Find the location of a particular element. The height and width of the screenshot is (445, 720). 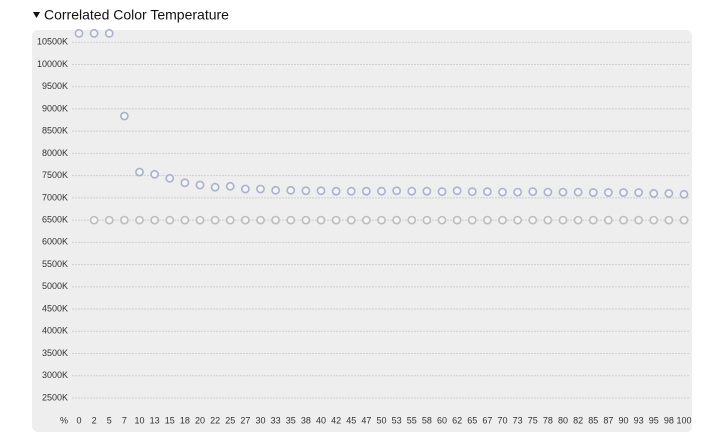

x-tick-label: 18 is located at coordinates (185, 420).